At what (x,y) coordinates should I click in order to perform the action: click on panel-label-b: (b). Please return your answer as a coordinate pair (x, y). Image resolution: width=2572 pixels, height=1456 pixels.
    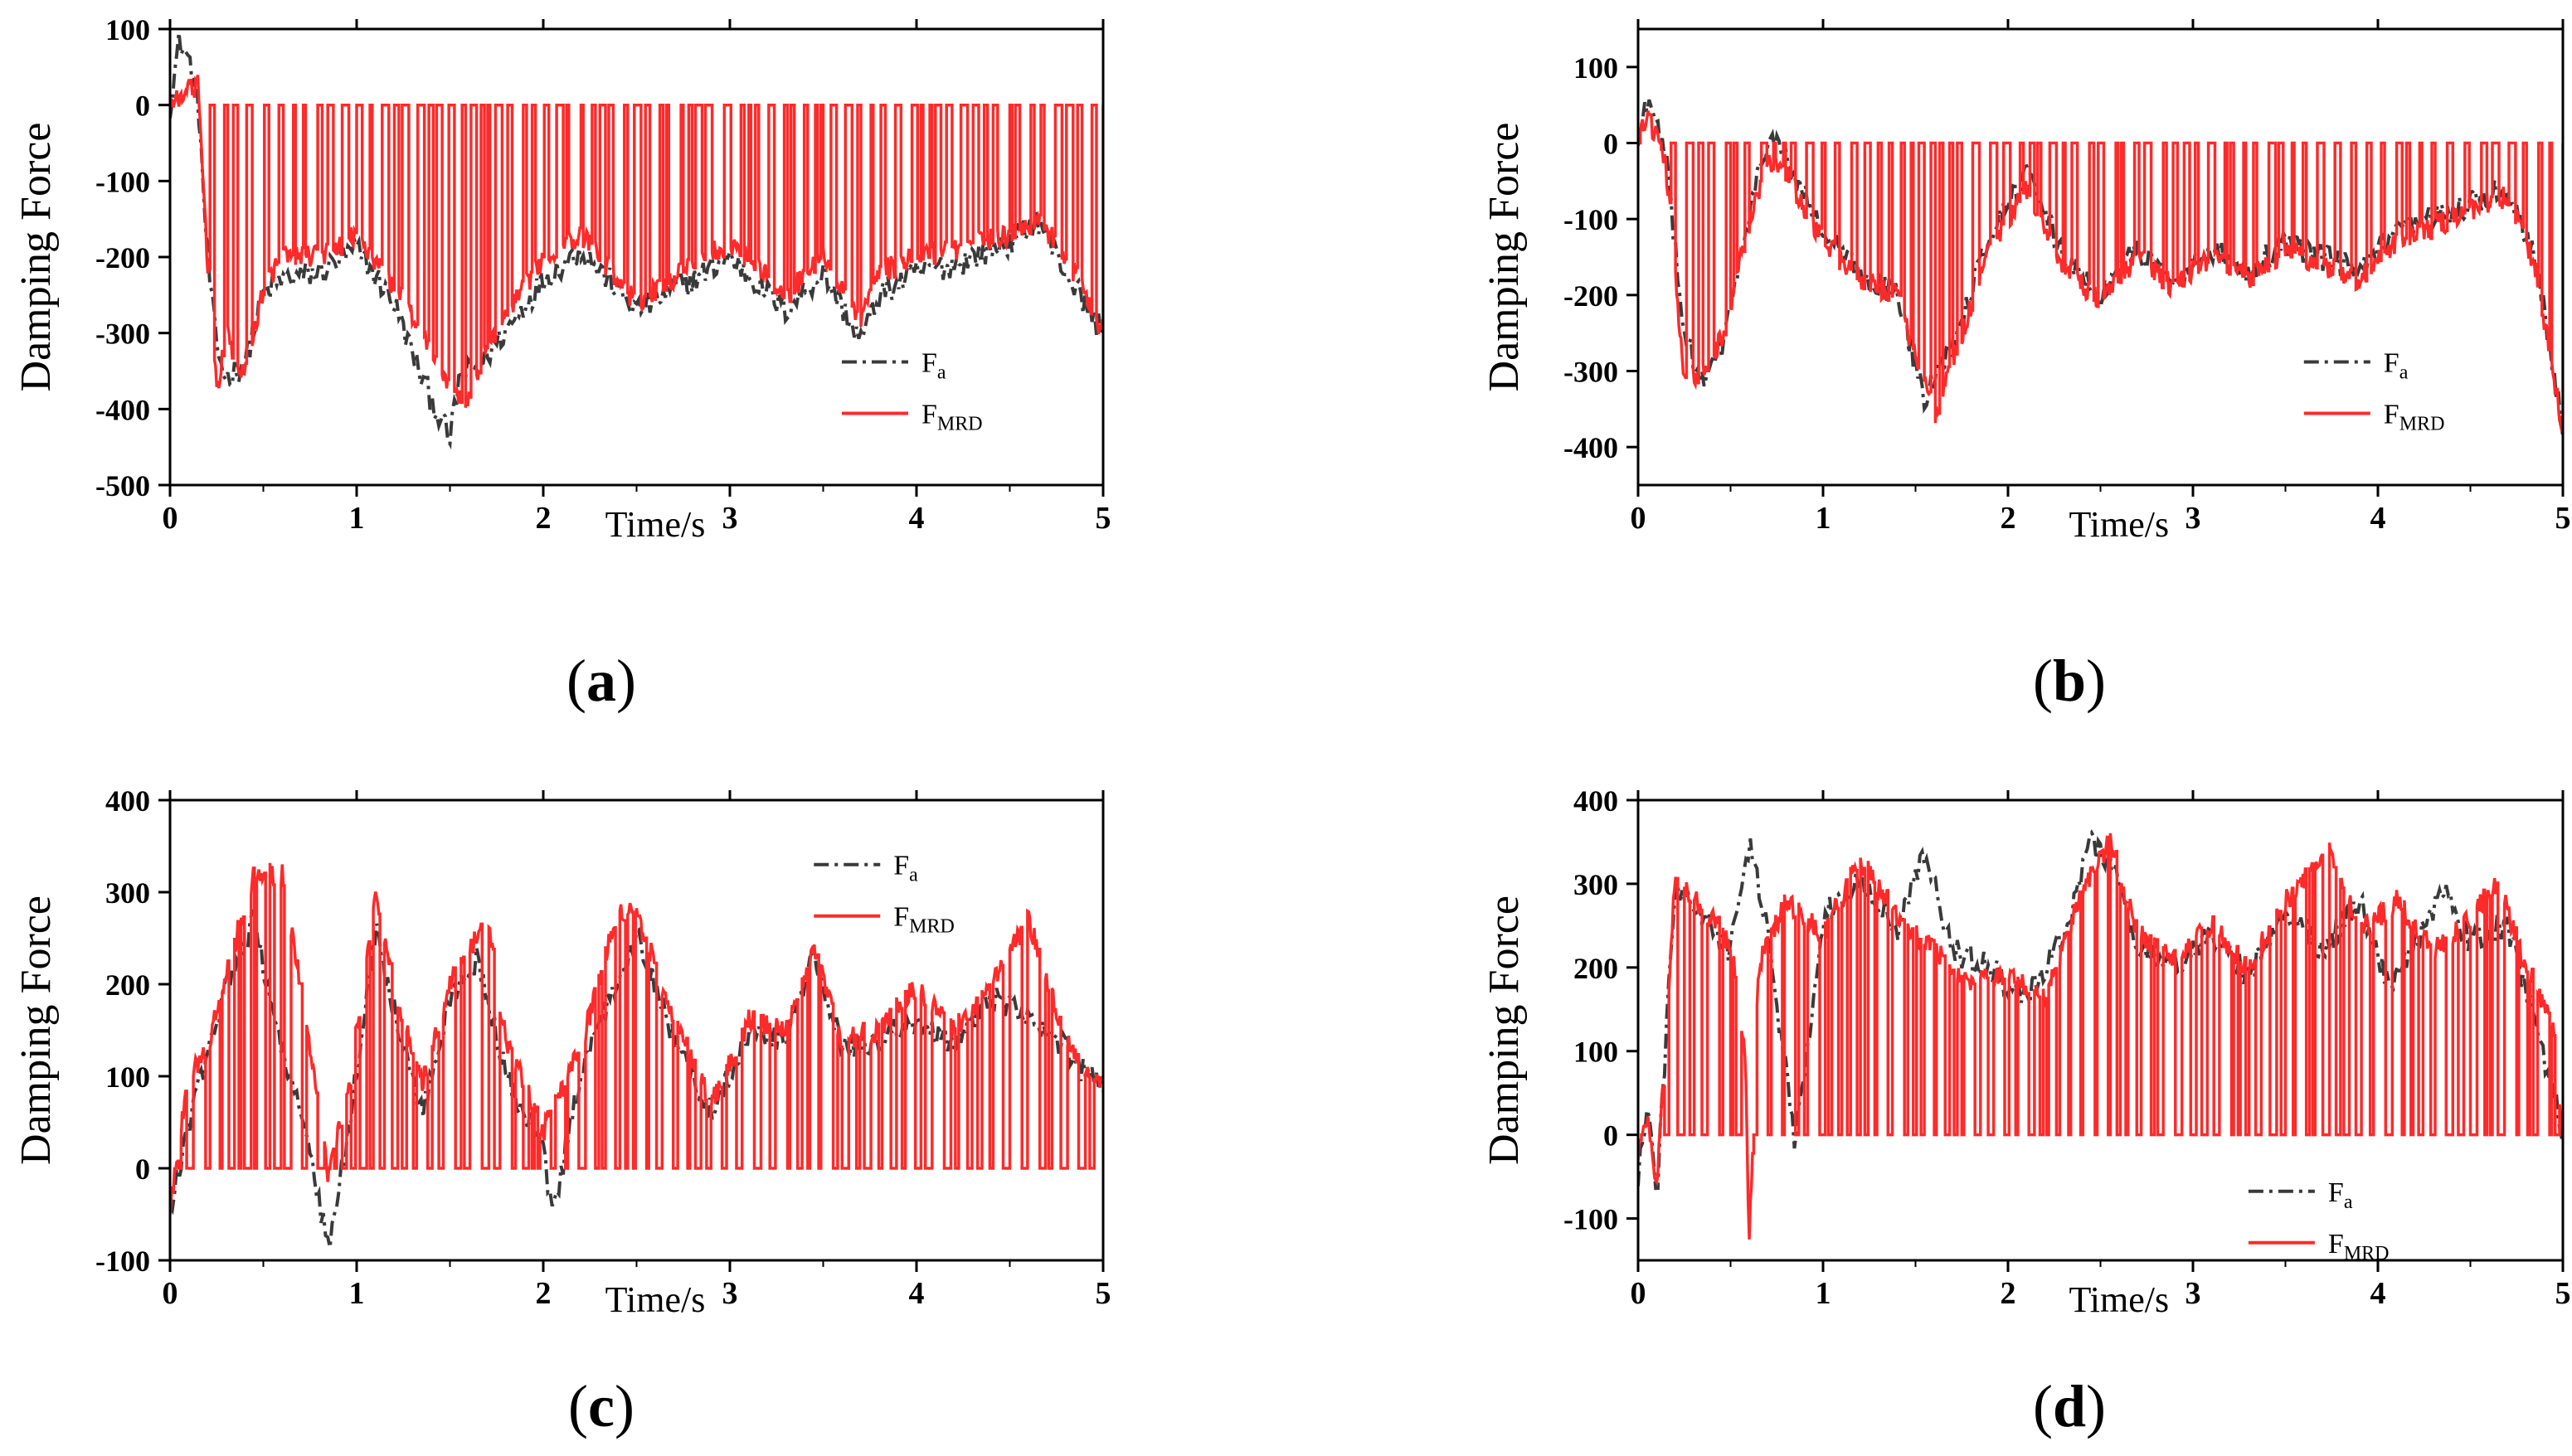
    Looking at the image, I should click on (2069, 681).